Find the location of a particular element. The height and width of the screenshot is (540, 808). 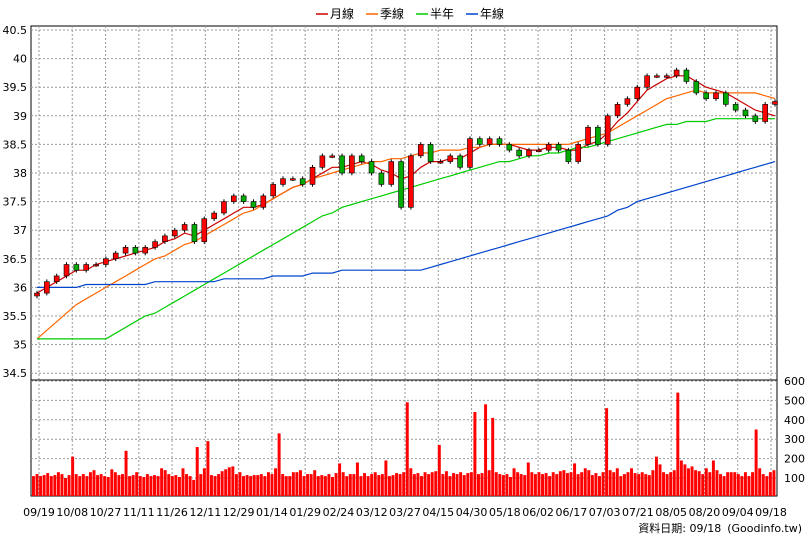

price-y-tick-label: 36 is located at coordinates (20, 287).